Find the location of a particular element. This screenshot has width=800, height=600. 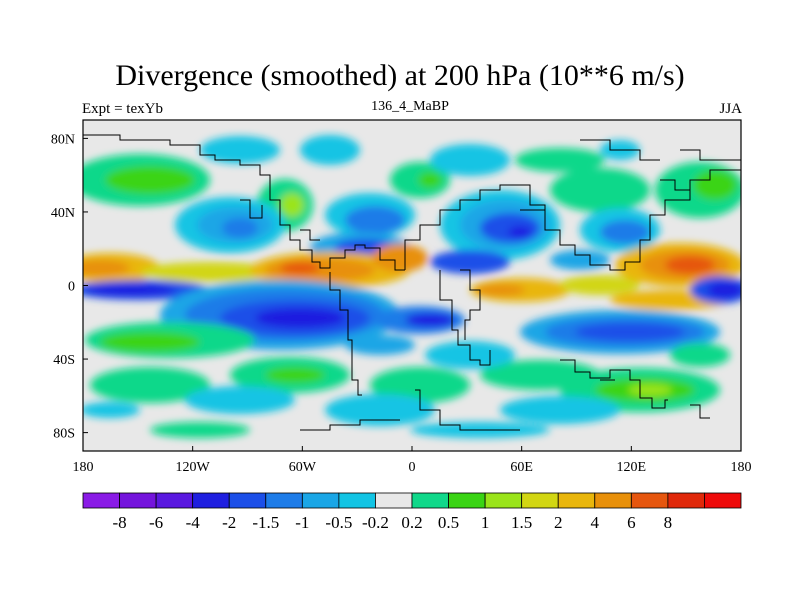

season-label: JJA is located at coordinates (730, 109).